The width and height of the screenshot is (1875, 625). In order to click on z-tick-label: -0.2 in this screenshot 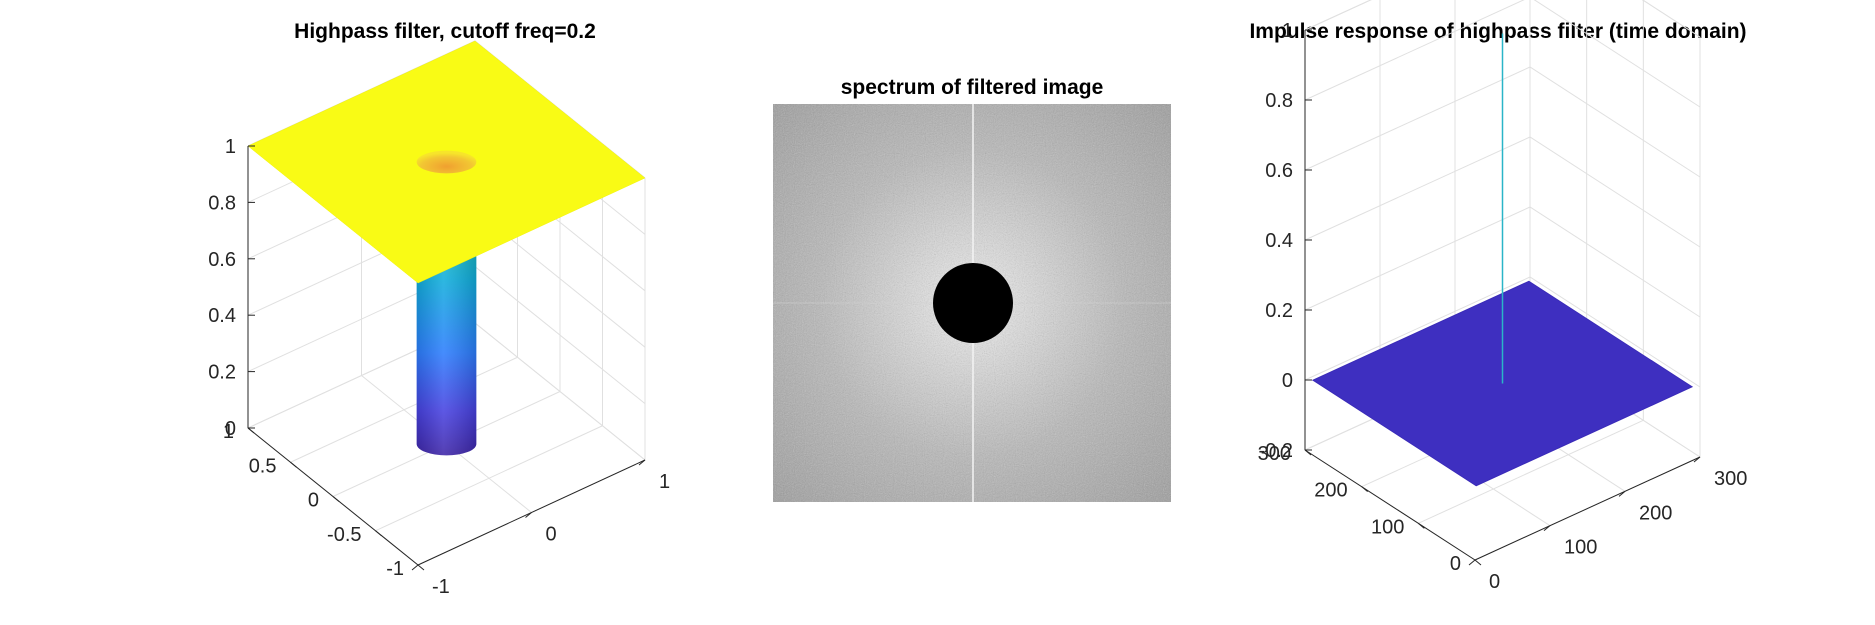, I will do `click(1276, 451)`.